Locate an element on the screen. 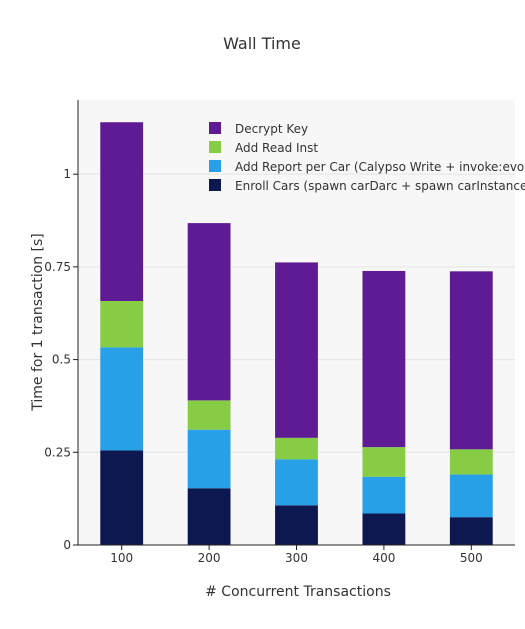 The width and height of the screenshot is (525, 629). x-tick-label: 300 is located at coordinates (296, 558).